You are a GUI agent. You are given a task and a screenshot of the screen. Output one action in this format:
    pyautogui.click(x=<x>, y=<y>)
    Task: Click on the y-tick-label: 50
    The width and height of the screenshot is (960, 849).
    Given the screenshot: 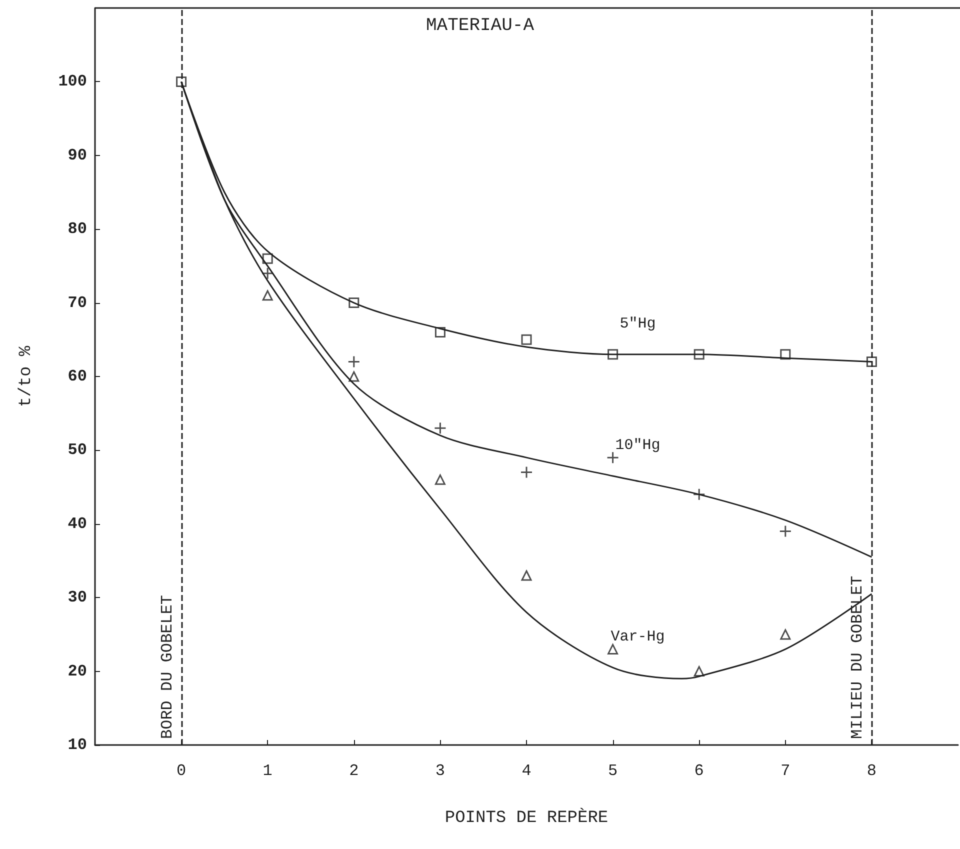 What is the action you would take?
    pyautogui.click(x=77, y=450)
    